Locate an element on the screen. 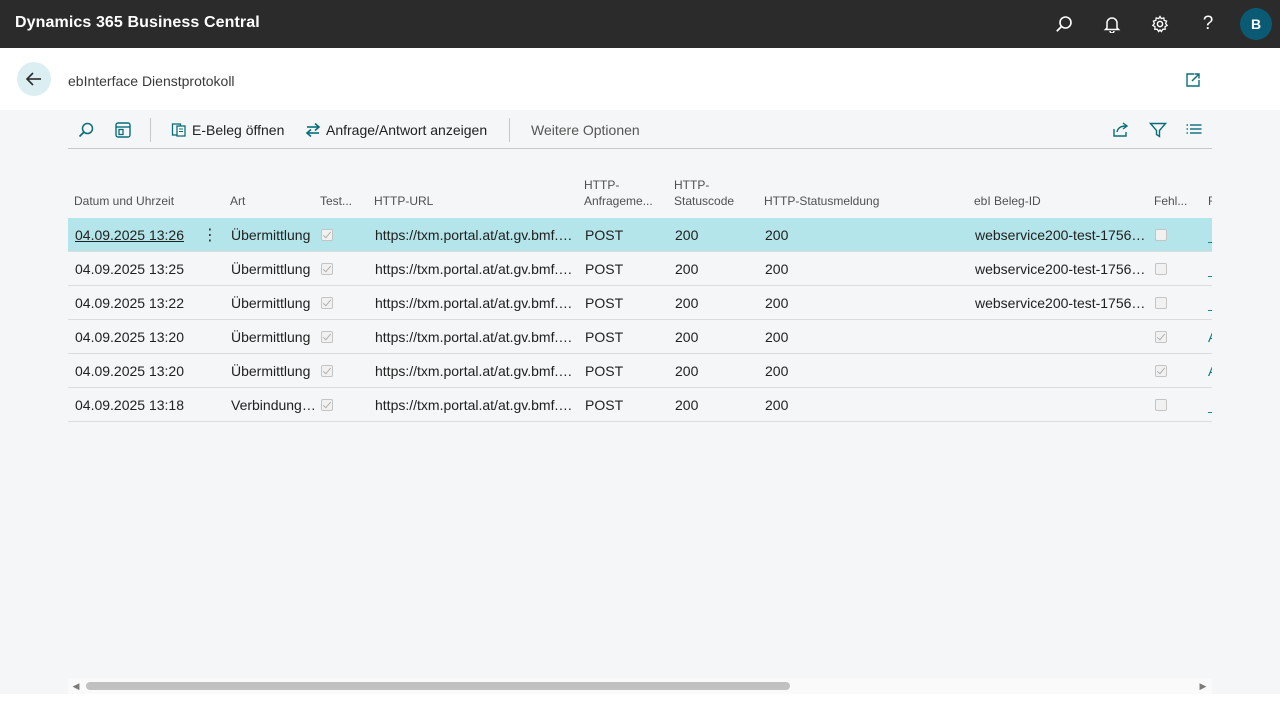  search-icon is located at coordinates (1064, 24).